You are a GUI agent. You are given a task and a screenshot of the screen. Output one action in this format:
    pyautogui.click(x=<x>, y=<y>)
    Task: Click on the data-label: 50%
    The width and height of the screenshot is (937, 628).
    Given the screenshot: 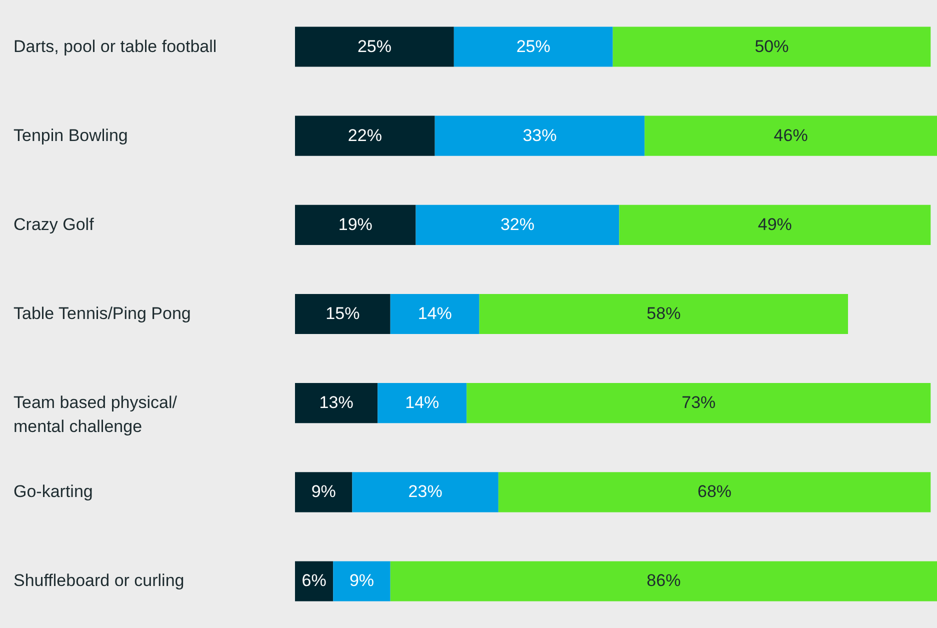 What is the action you would take?
    pyautogui.click(x=771, y=46)
    